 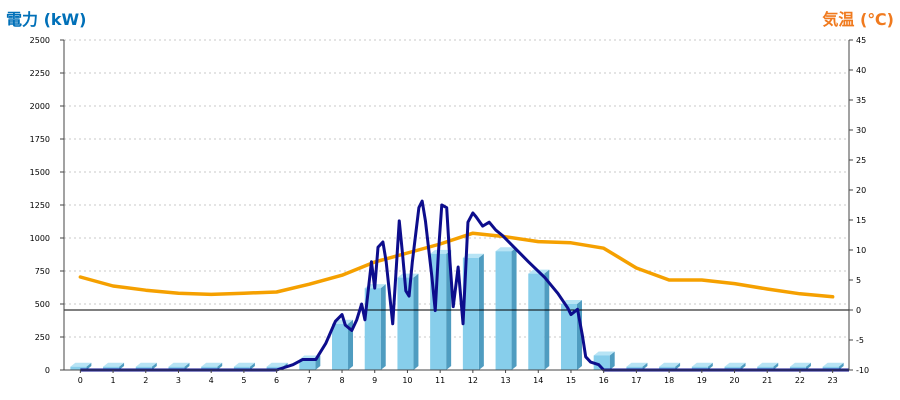 I want to click on x-tick-label: 15, so click(x=571, y=380).